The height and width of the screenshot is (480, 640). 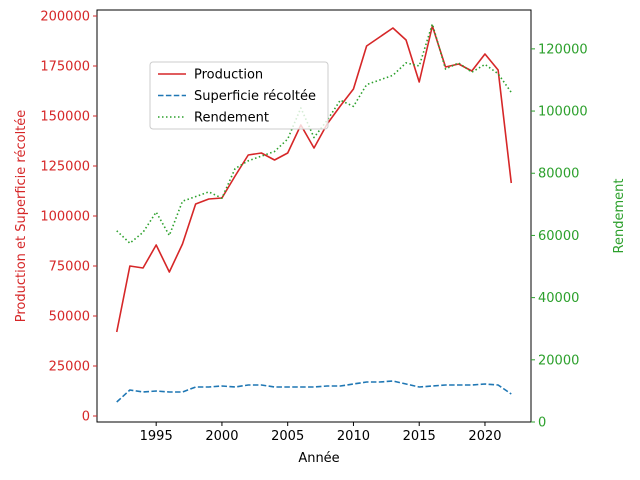 I want to click on y-left-tick-label: 150000, so click(x=65, y=117).